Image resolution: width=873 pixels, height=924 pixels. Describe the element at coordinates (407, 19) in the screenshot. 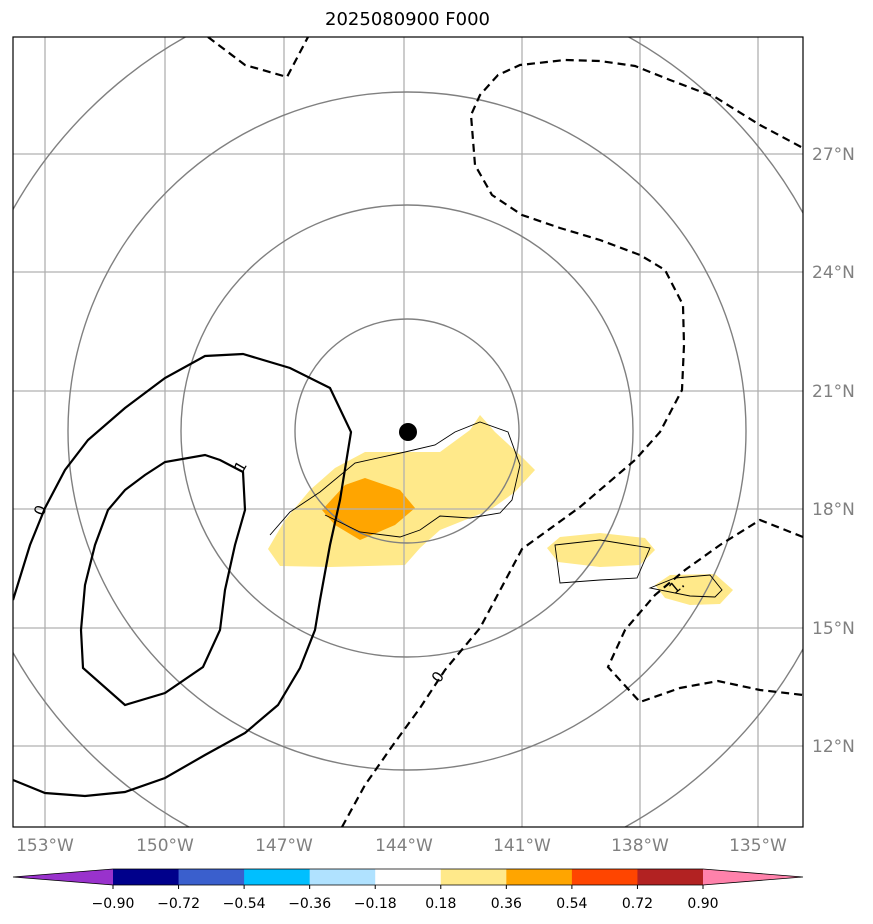

I see `map-title: 2025080900 F000` at that location.